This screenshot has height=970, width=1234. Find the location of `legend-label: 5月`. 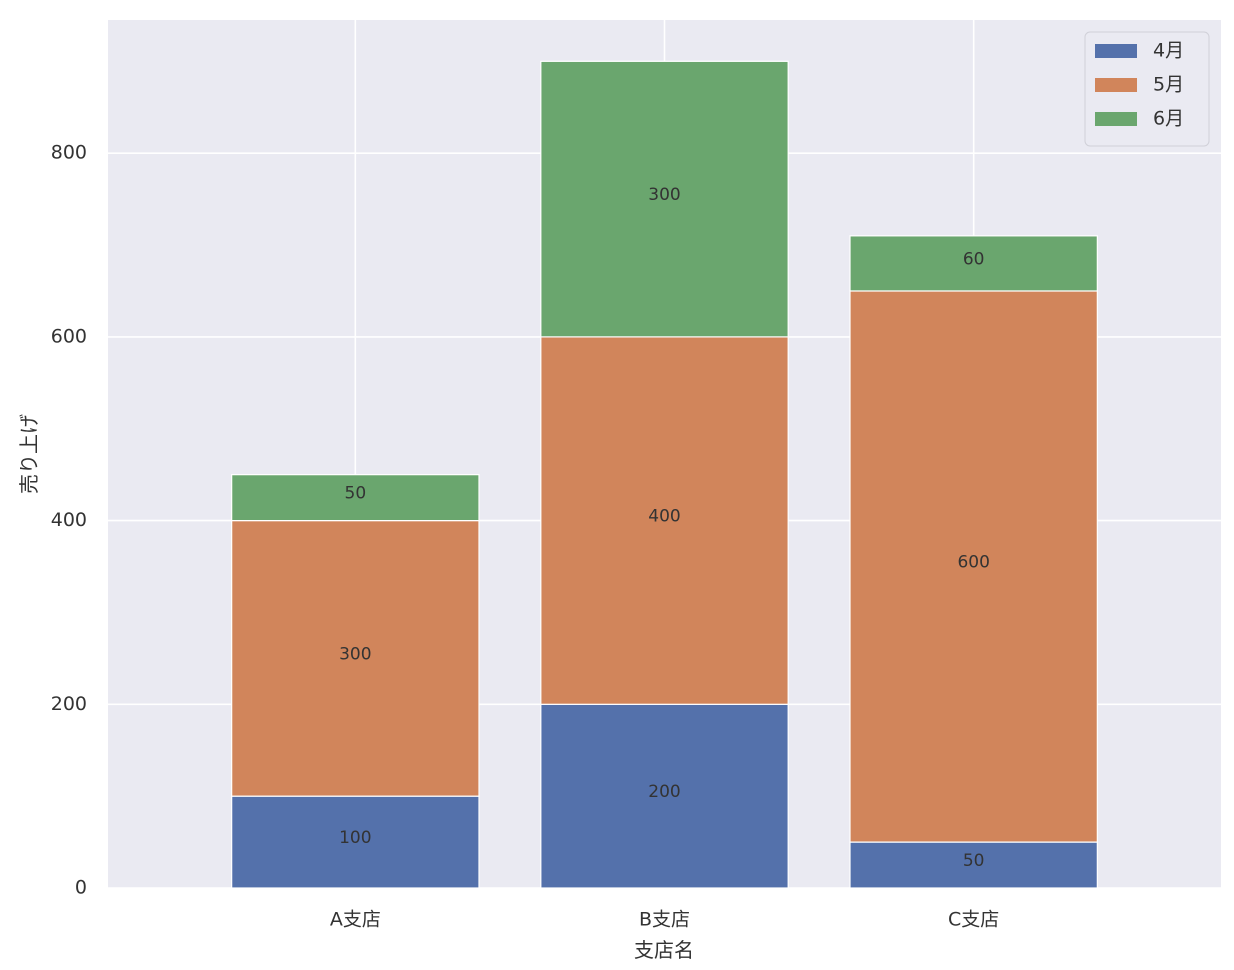

legend-label: 5月 is located at coordinates (1168, 85).